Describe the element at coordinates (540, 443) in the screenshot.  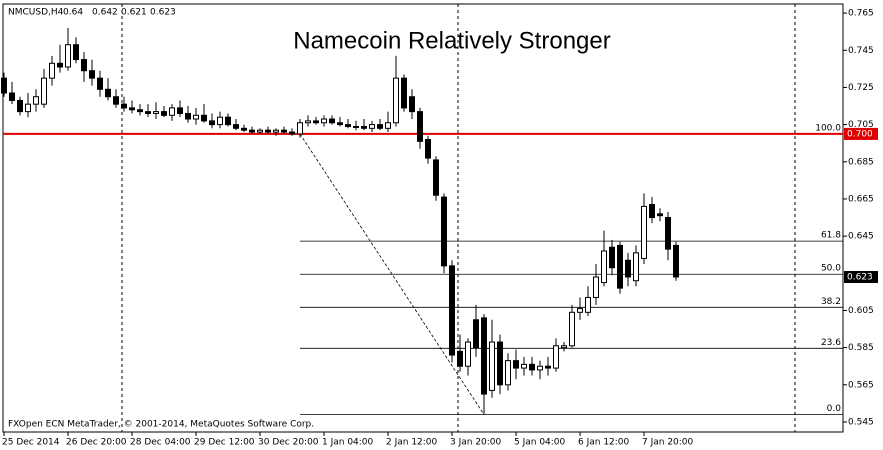
I see `x-tick-label: 5 Jan 04:00` at that location.